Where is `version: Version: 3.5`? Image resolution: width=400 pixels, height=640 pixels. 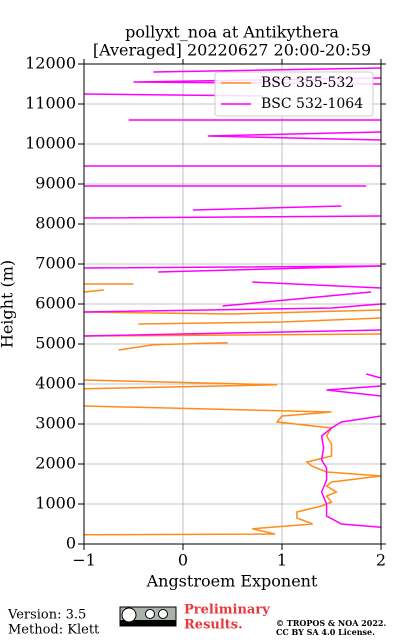
version: Version: 3.5 is located at coordinates (46, 615).